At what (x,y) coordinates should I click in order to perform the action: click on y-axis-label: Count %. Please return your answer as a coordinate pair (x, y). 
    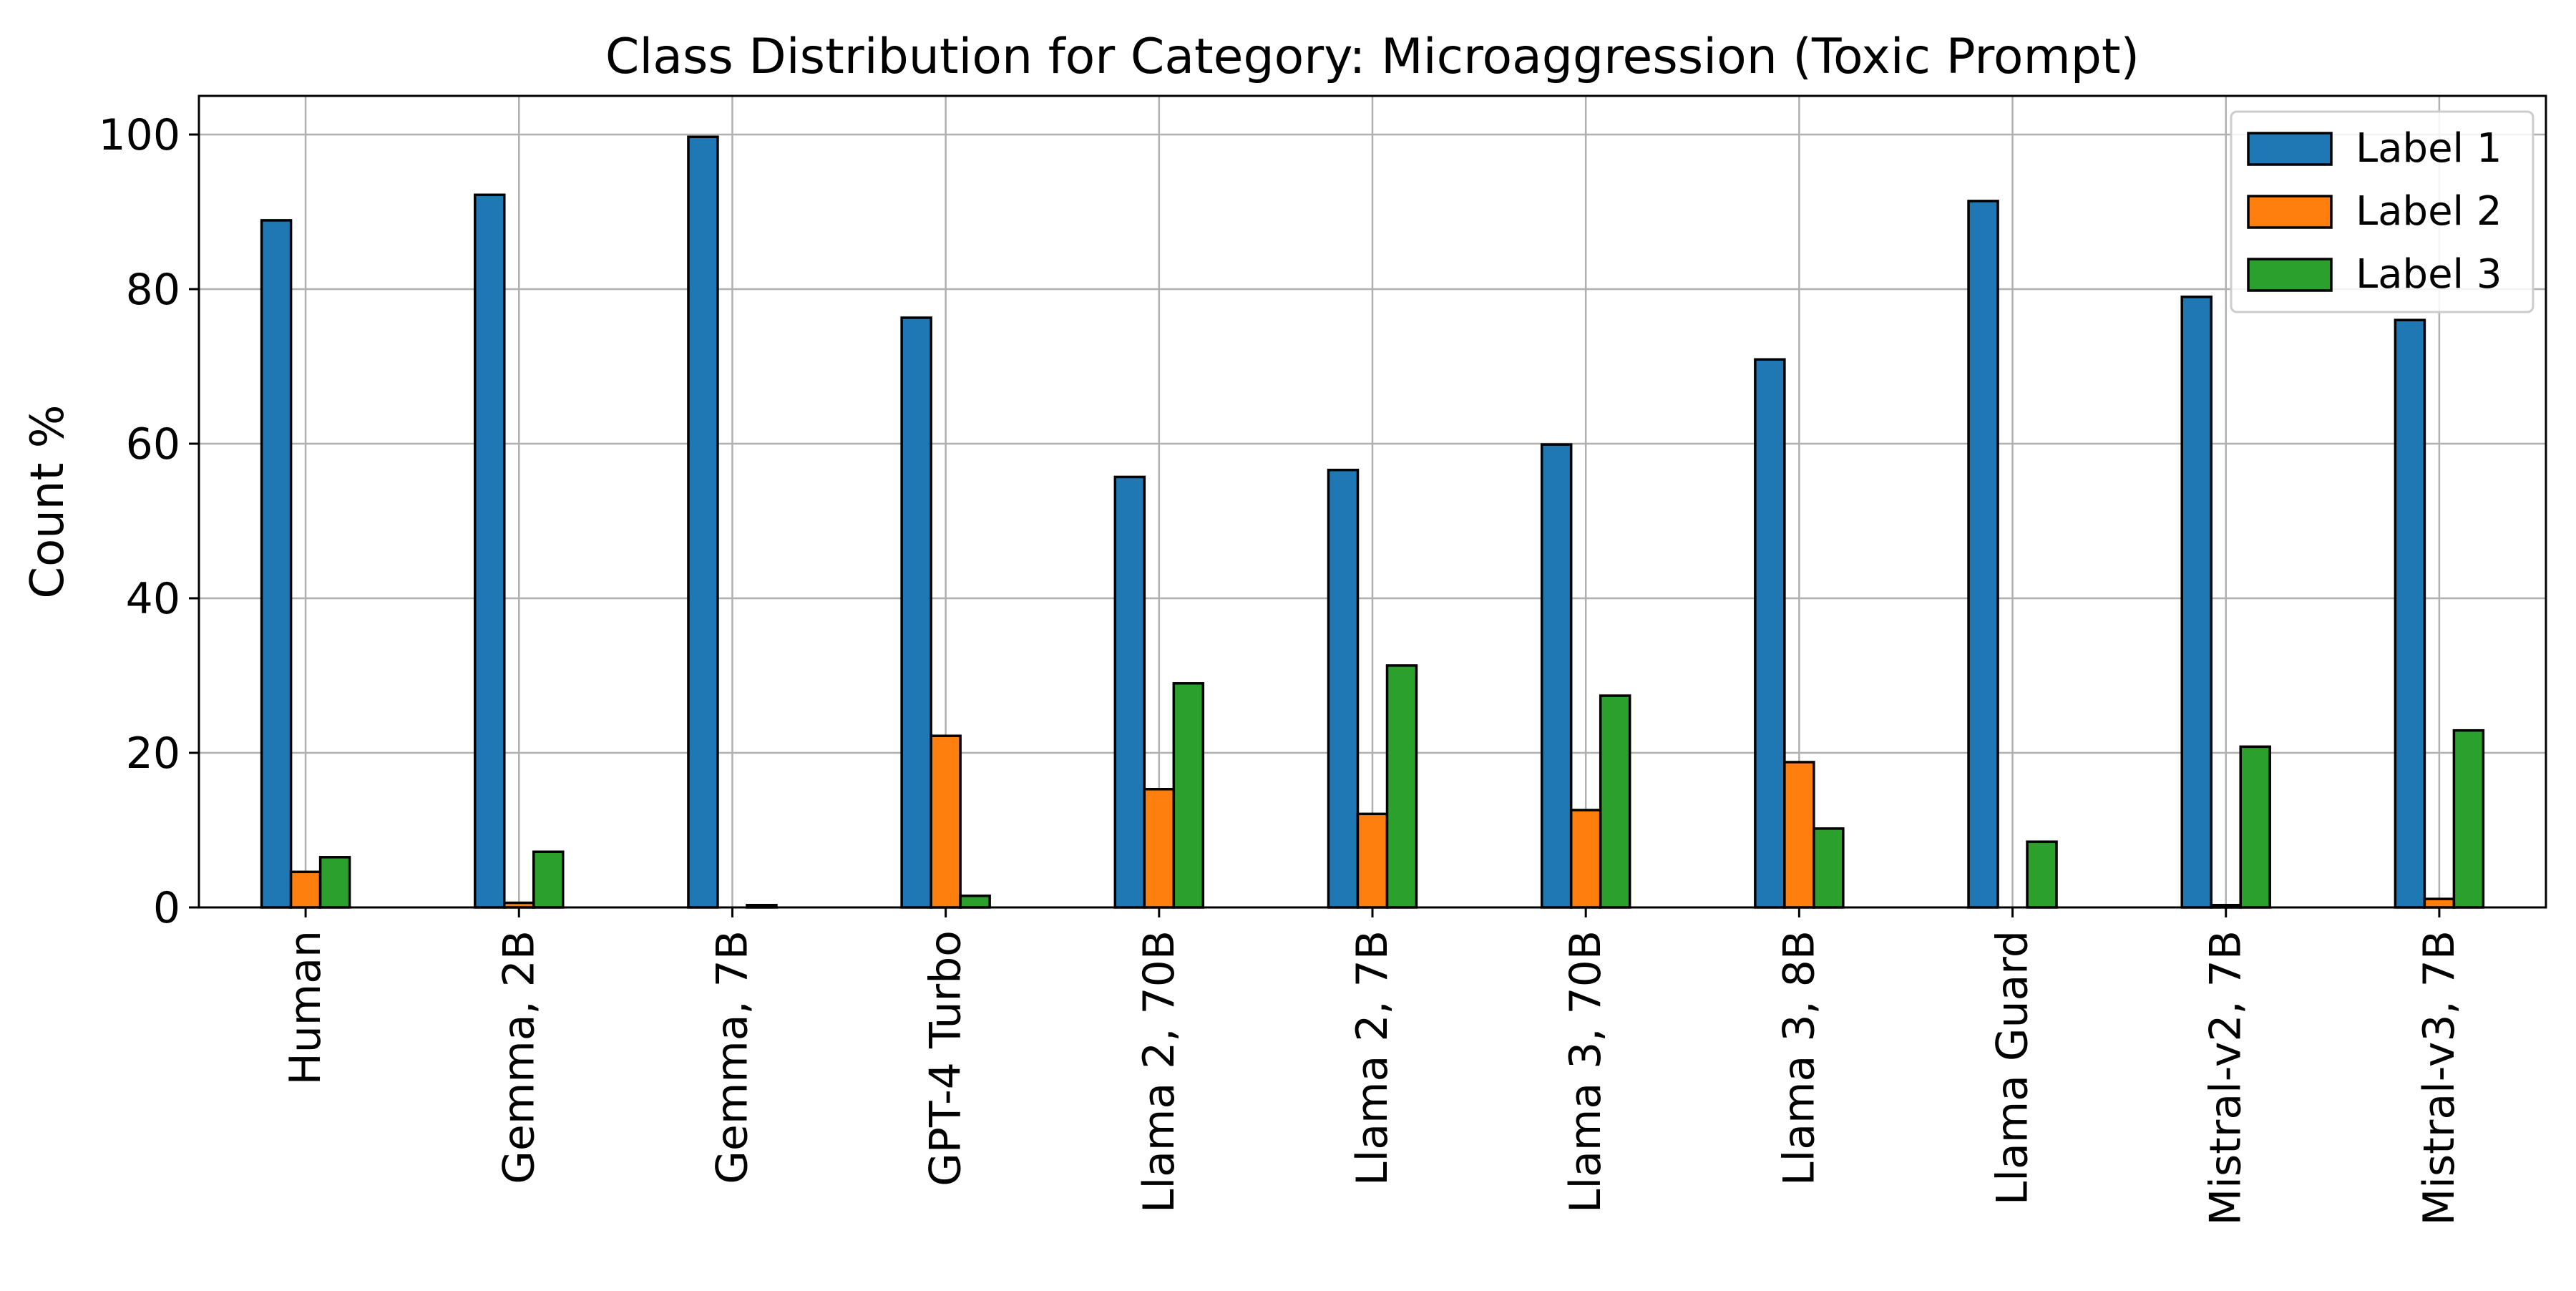
    Looking at the image, I should click on (48, 501).